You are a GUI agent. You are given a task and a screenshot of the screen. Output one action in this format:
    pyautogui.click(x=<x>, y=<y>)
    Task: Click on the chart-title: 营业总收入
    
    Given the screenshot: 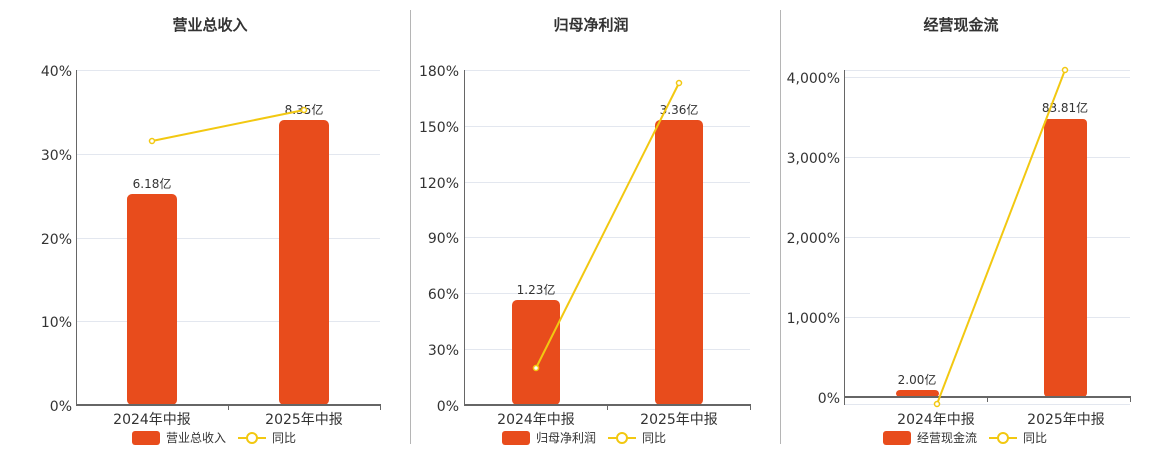 What is the action you would take?
    pyautogui.click(x=210, y=25)
    